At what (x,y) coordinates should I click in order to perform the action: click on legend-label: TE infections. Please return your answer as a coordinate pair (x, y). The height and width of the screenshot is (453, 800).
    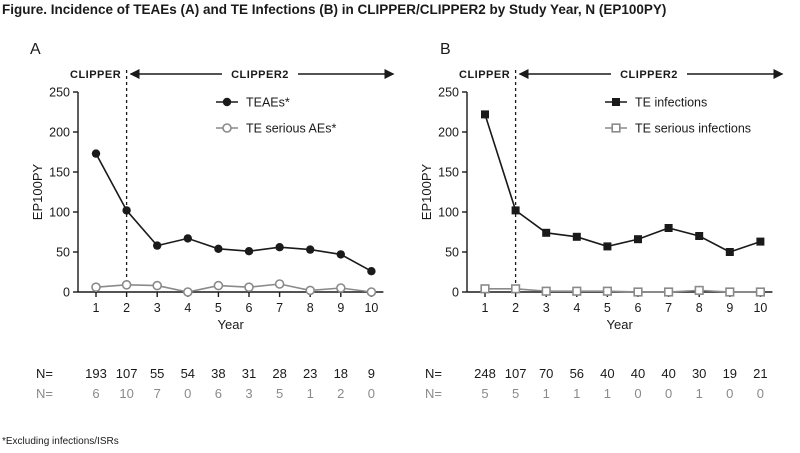
    Looking at the image, I should click on (671, 103).